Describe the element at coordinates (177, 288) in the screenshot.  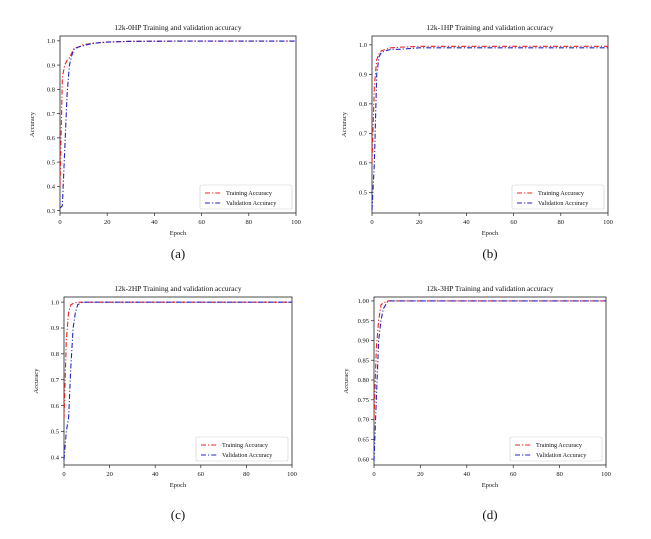
I see `chart-title: 12k-2HP Training and validation accuracy` at that location.